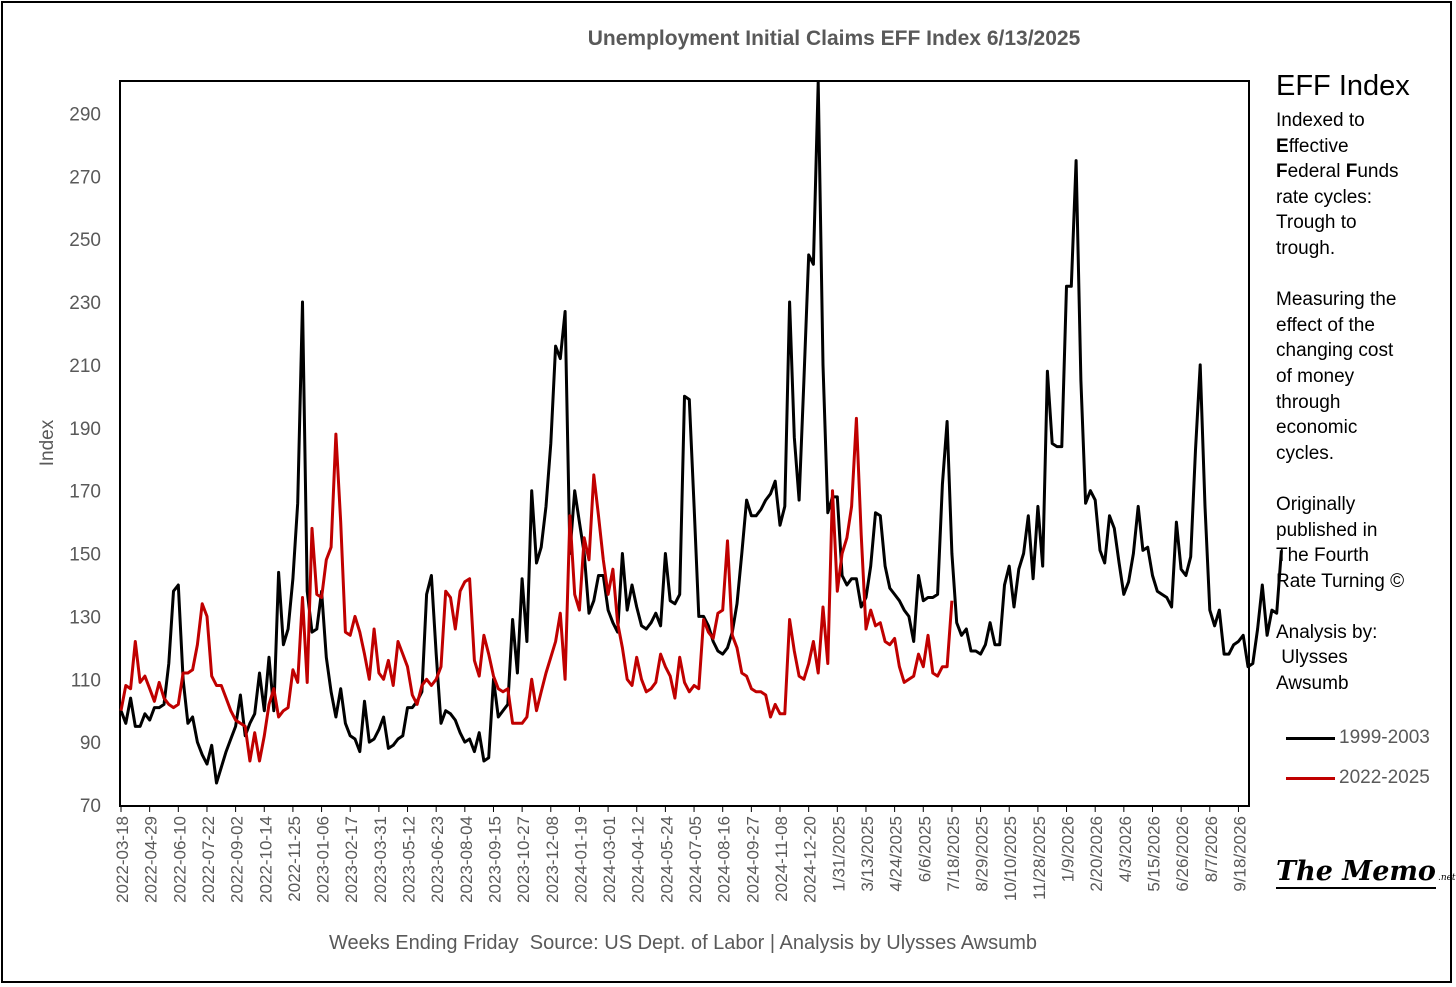 This screenshot has width=1456, height=987. Describe the element at coordinates (1316, 223) in the screenshot. I see `note-line: Trough to` at that location.